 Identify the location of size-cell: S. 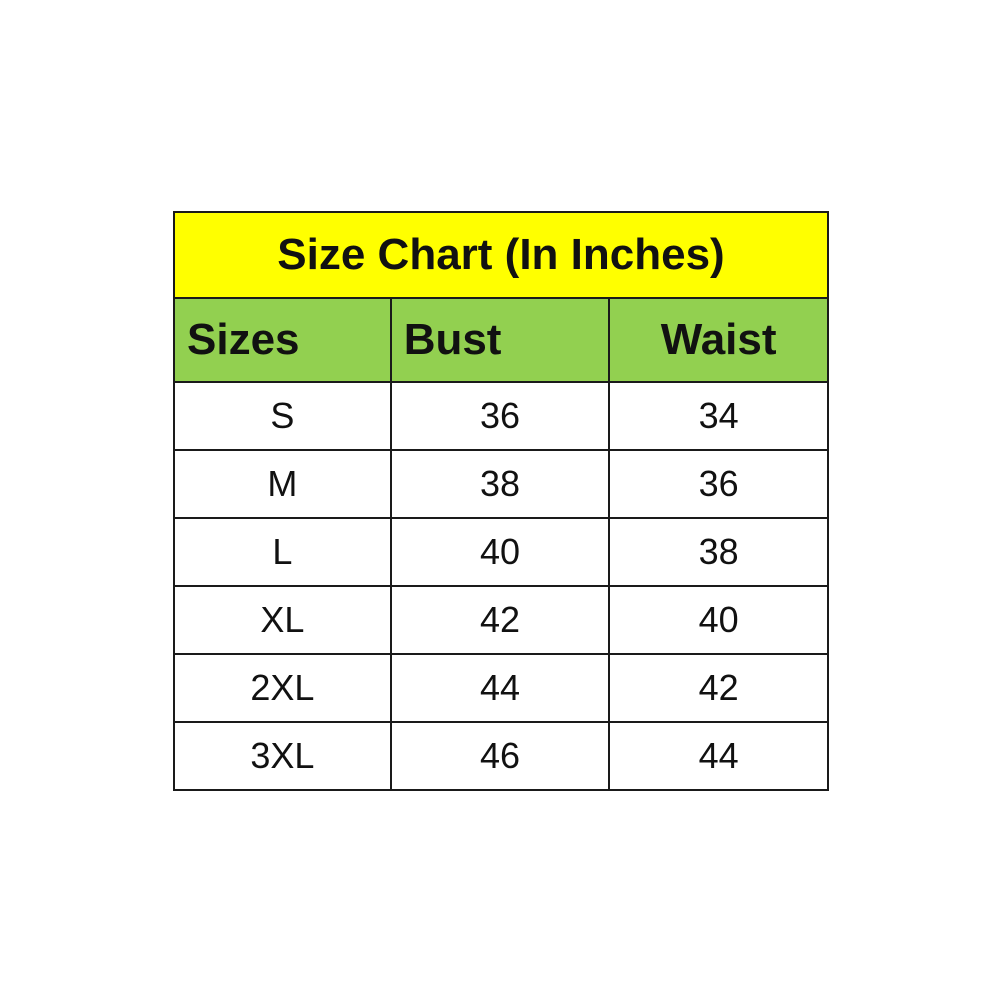
(282, 416).